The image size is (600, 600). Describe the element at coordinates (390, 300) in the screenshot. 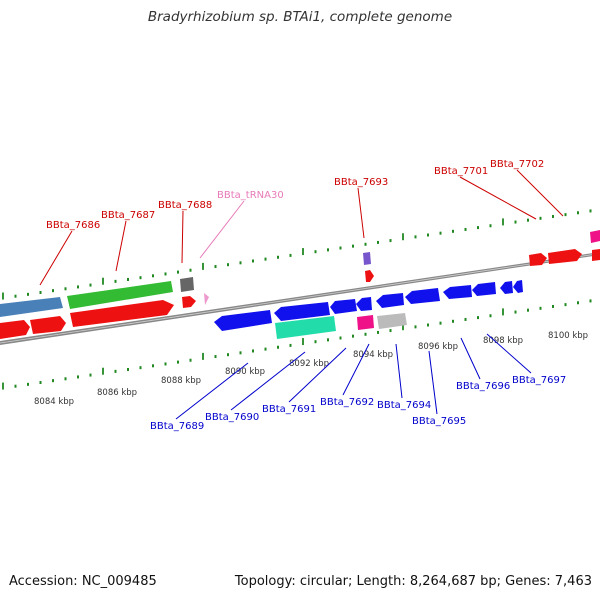

I see `feature-blue-r5` at that location.